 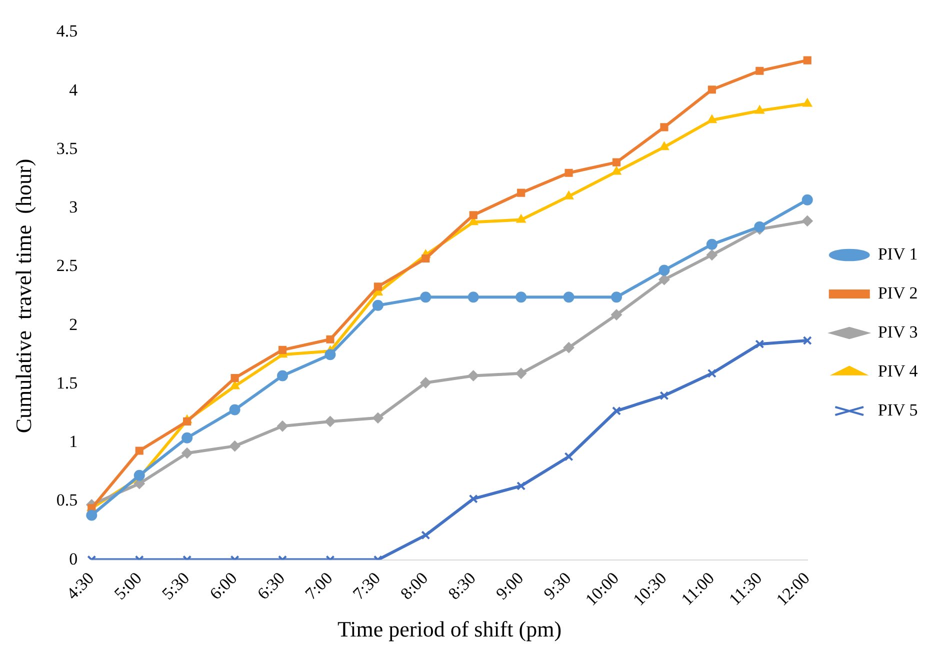 I want to click on y-tick-label: 2.5, so click(x=67, y=266).